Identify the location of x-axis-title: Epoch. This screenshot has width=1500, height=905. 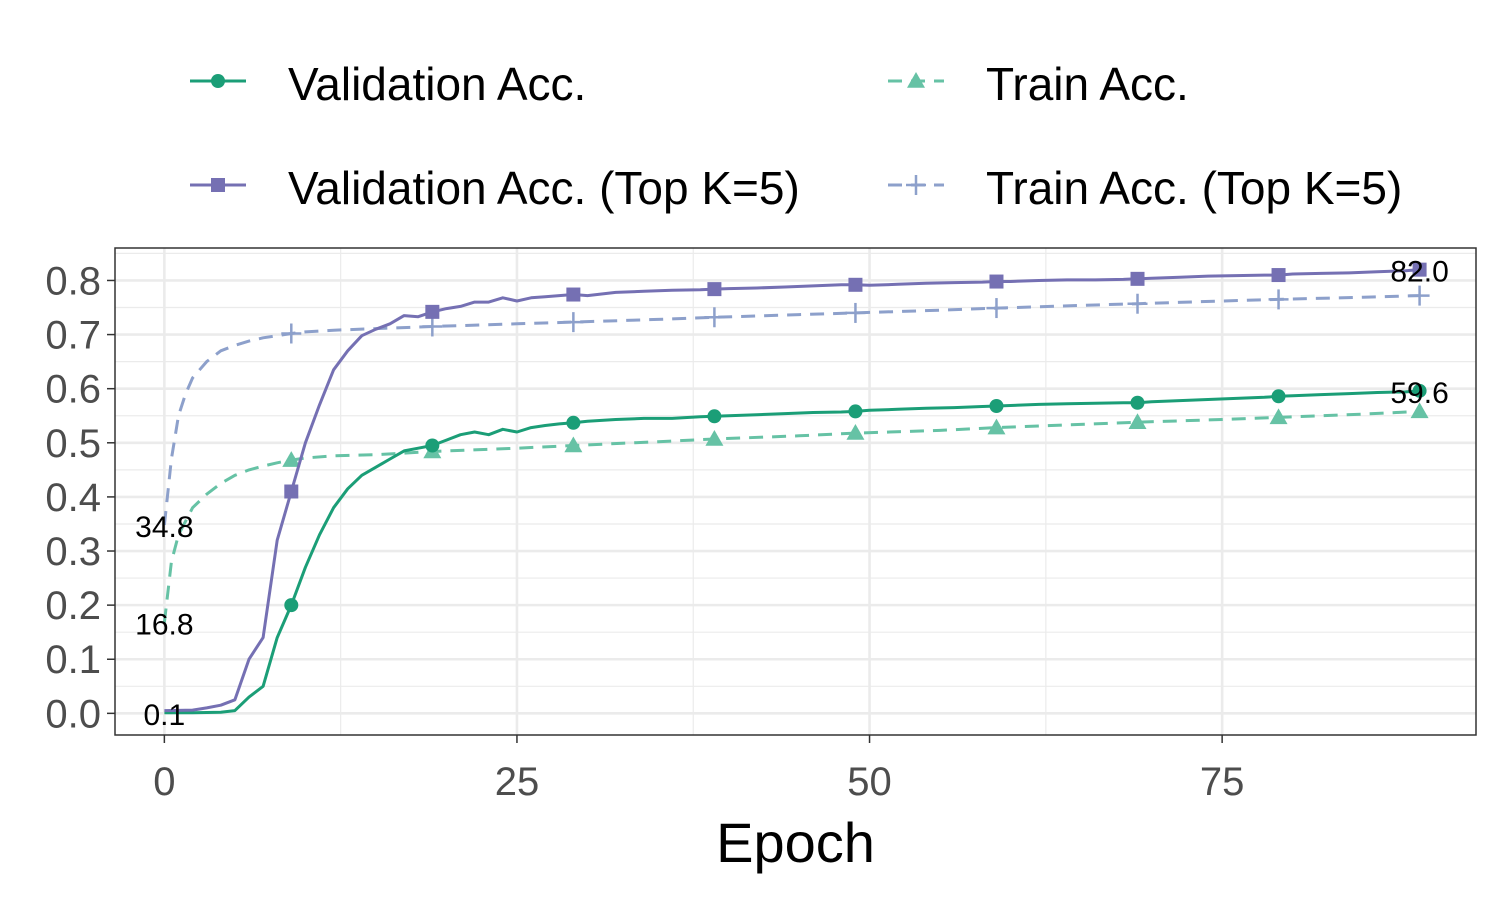
(795, 842).